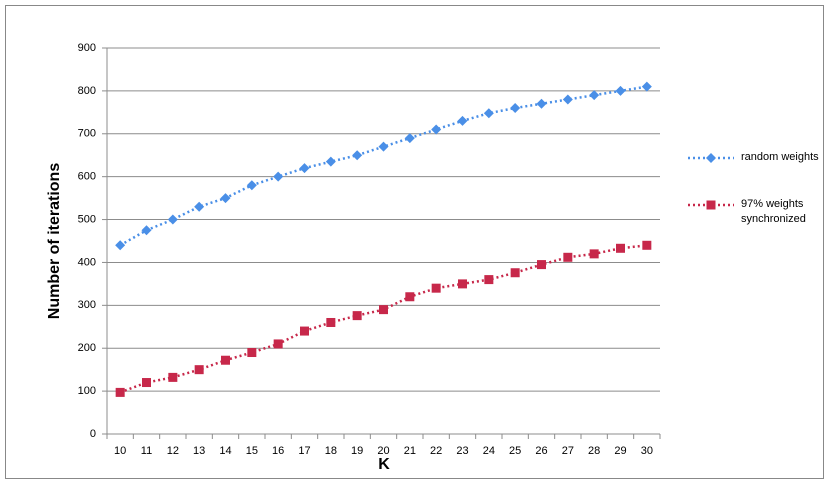  Describe the element at coordinates (304, 451) in the screenshot. I see `x-tick-label: 17` at that location.